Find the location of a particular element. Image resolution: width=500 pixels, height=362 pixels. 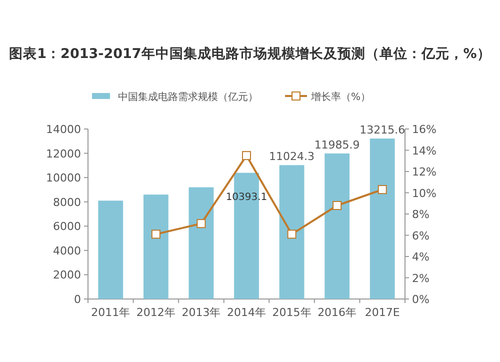

x-tick-label: 2012年 is located at coordinates (156, 312).